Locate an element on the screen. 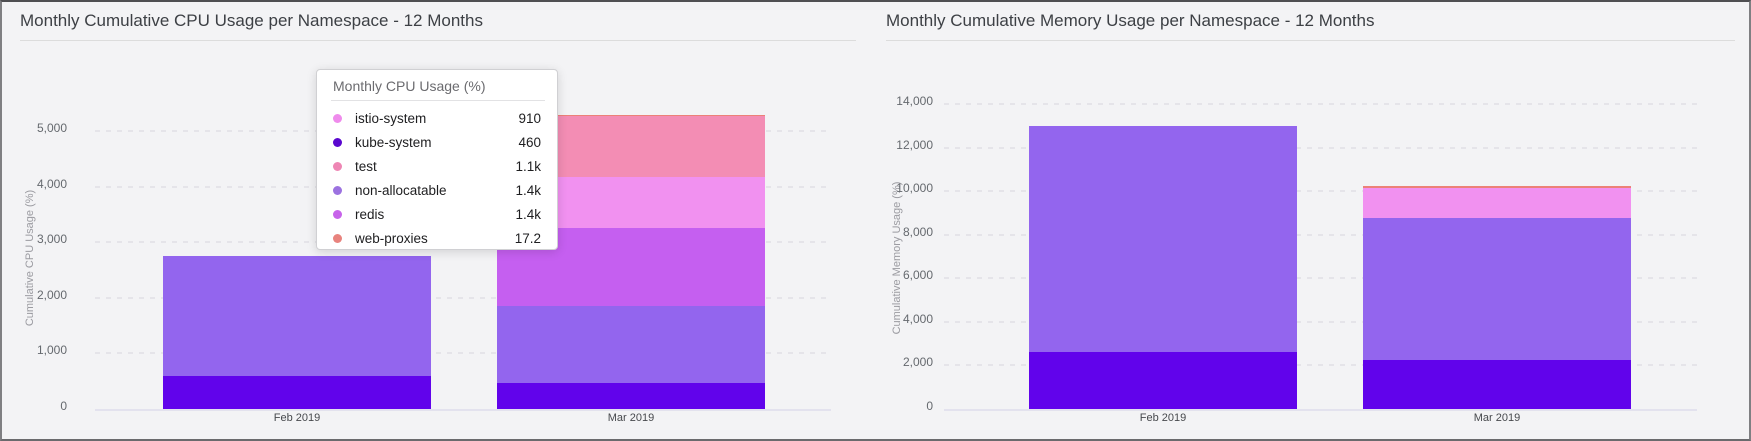  tooltip-row: test 1.1k is located at coordinates (437, 166).